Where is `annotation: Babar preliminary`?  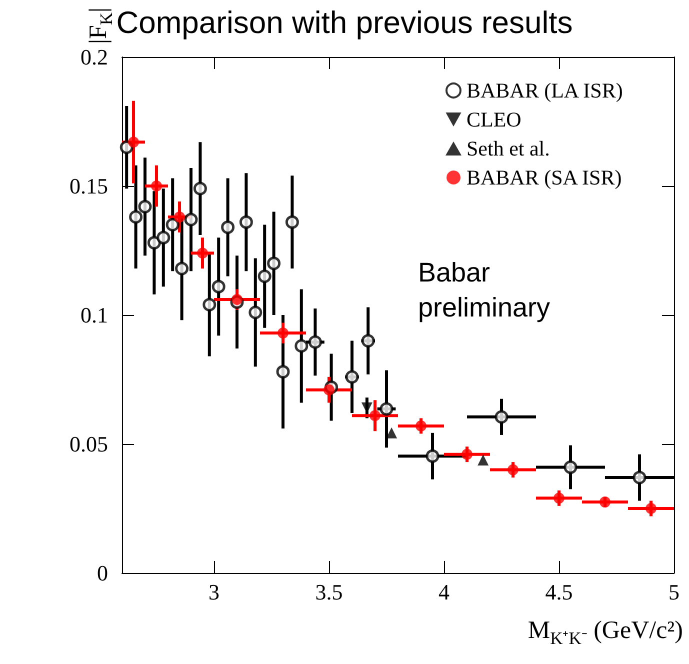 annotation: Babar preliminary is located at coordinates (484, 290).